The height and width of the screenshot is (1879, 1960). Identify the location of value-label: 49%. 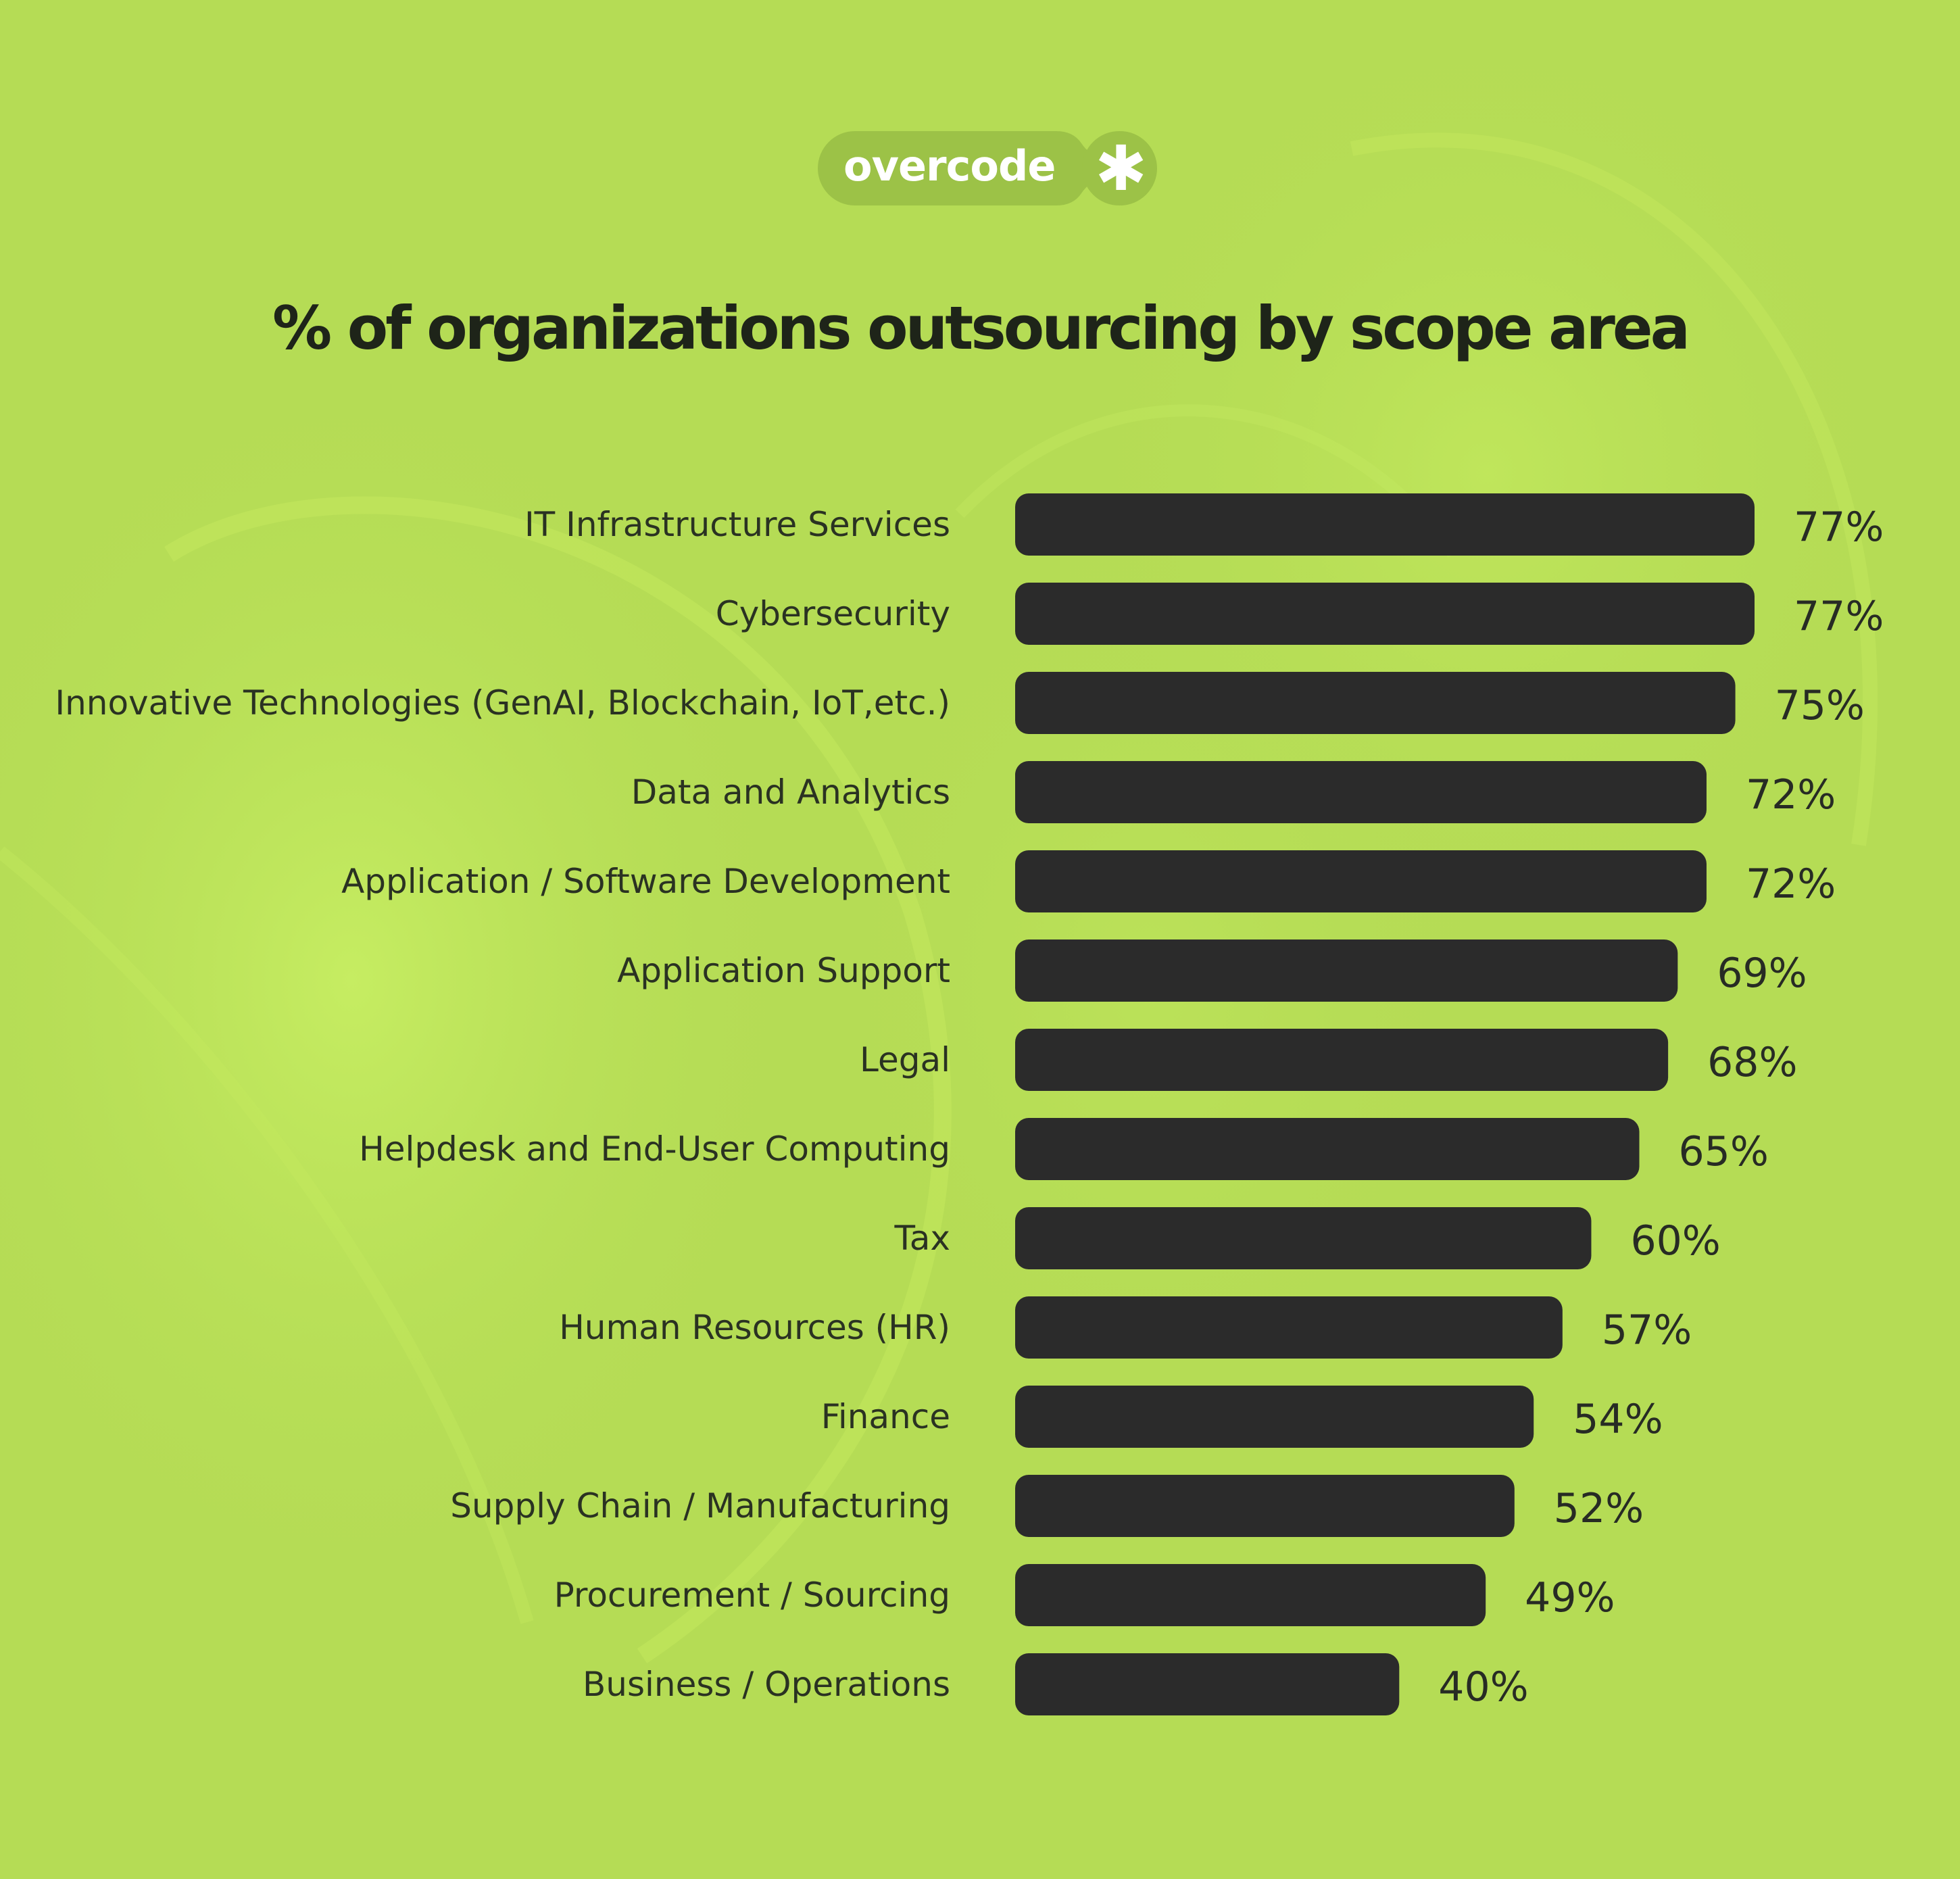
(1570, 1597).